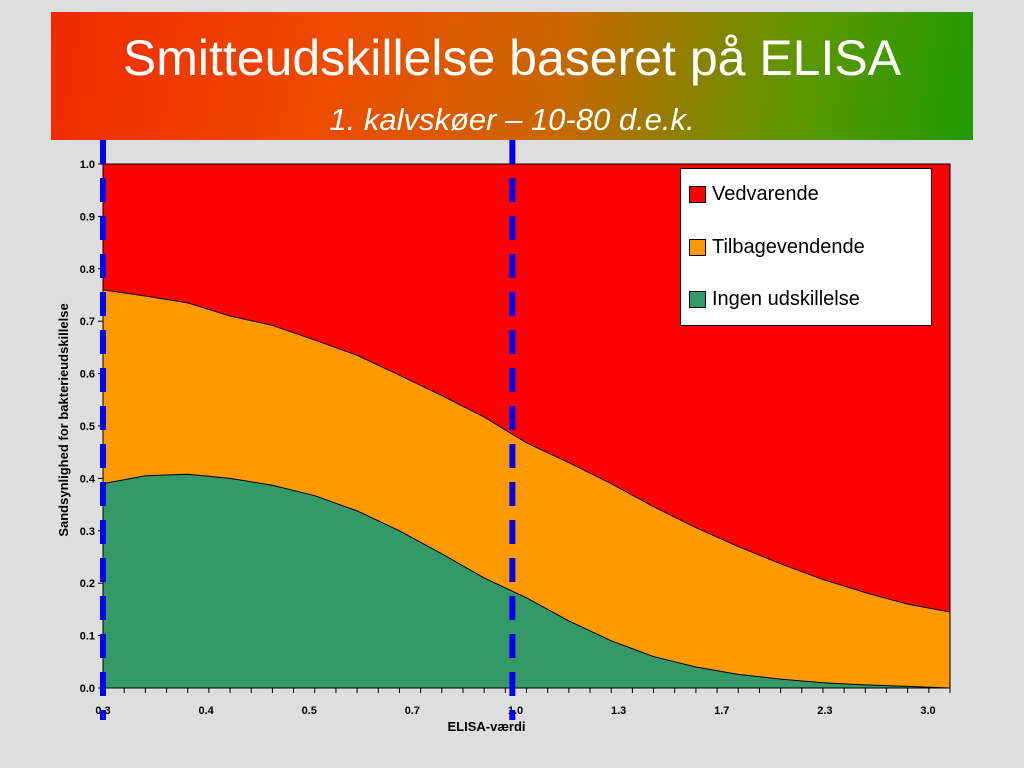  What do you see at coordinates (87, 217) in the screenshot?
I see `y-tick-label: 0.9` at bounding box center [87, 217].